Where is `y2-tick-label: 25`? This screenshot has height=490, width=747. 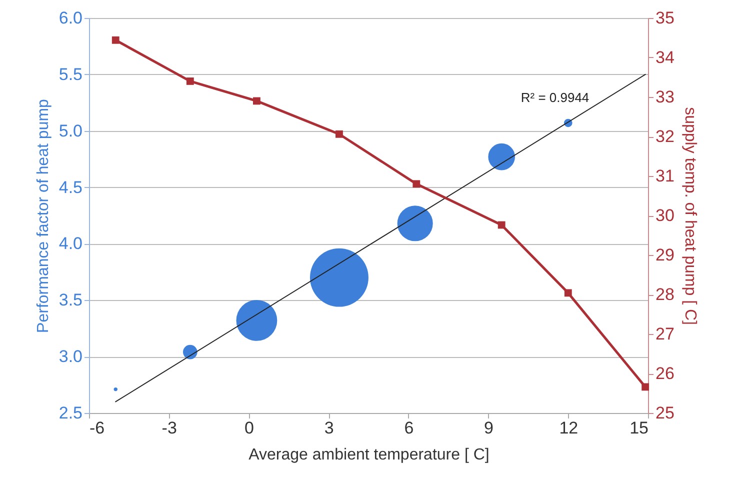 y2-tick-label: 25 is located at coordinates (665, 413).